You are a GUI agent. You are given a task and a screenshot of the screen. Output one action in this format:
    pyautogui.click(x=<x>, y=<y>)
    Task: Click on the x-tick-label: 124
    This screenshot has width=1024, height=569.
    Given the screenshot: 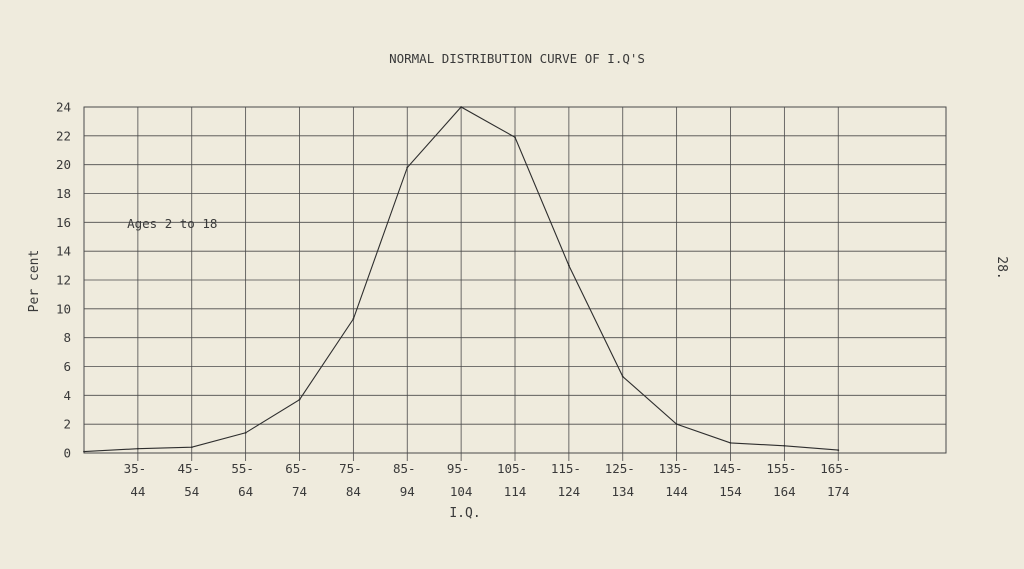 What is the action you would take?
    pyautogui.click(x=569, y=491)
    